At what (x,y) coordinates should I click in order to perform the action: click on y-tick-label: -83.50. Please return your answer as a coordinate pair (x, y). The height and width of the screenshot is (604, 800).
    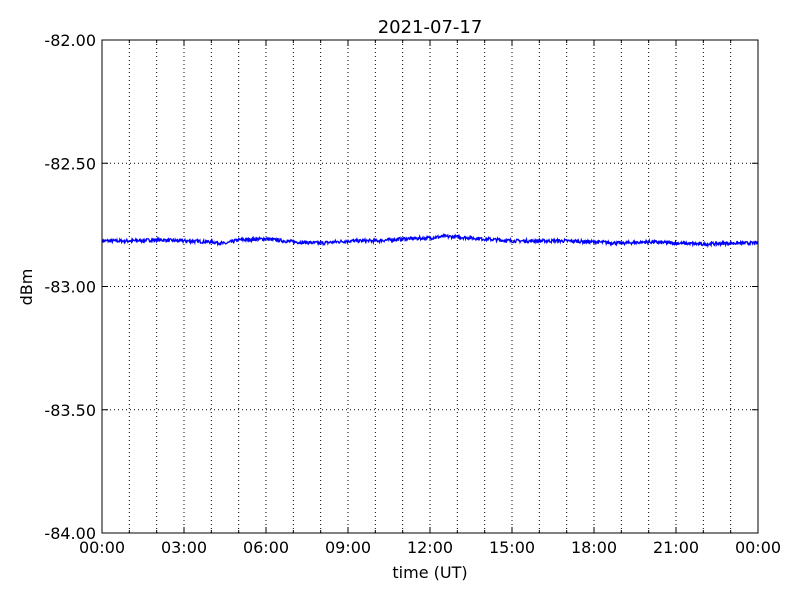
    Looking at the image, I should click on (70, 410).